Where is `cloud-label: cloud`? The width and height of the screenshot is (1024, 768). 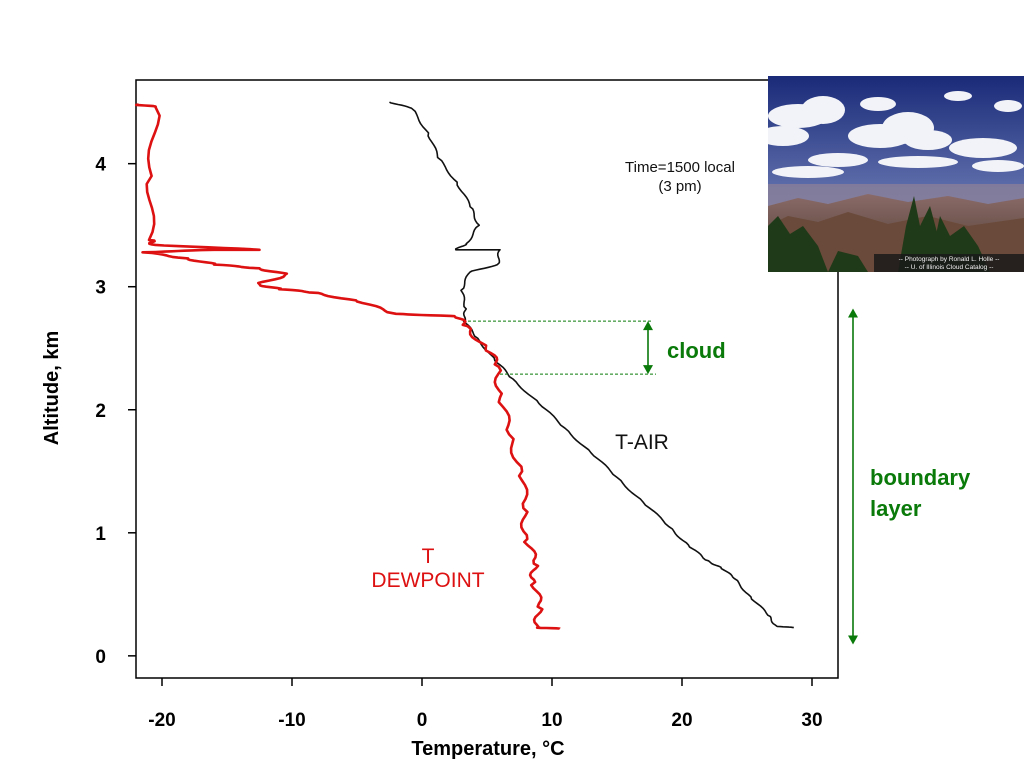 cloud-label: cloud is located at coordinates (696, 350).